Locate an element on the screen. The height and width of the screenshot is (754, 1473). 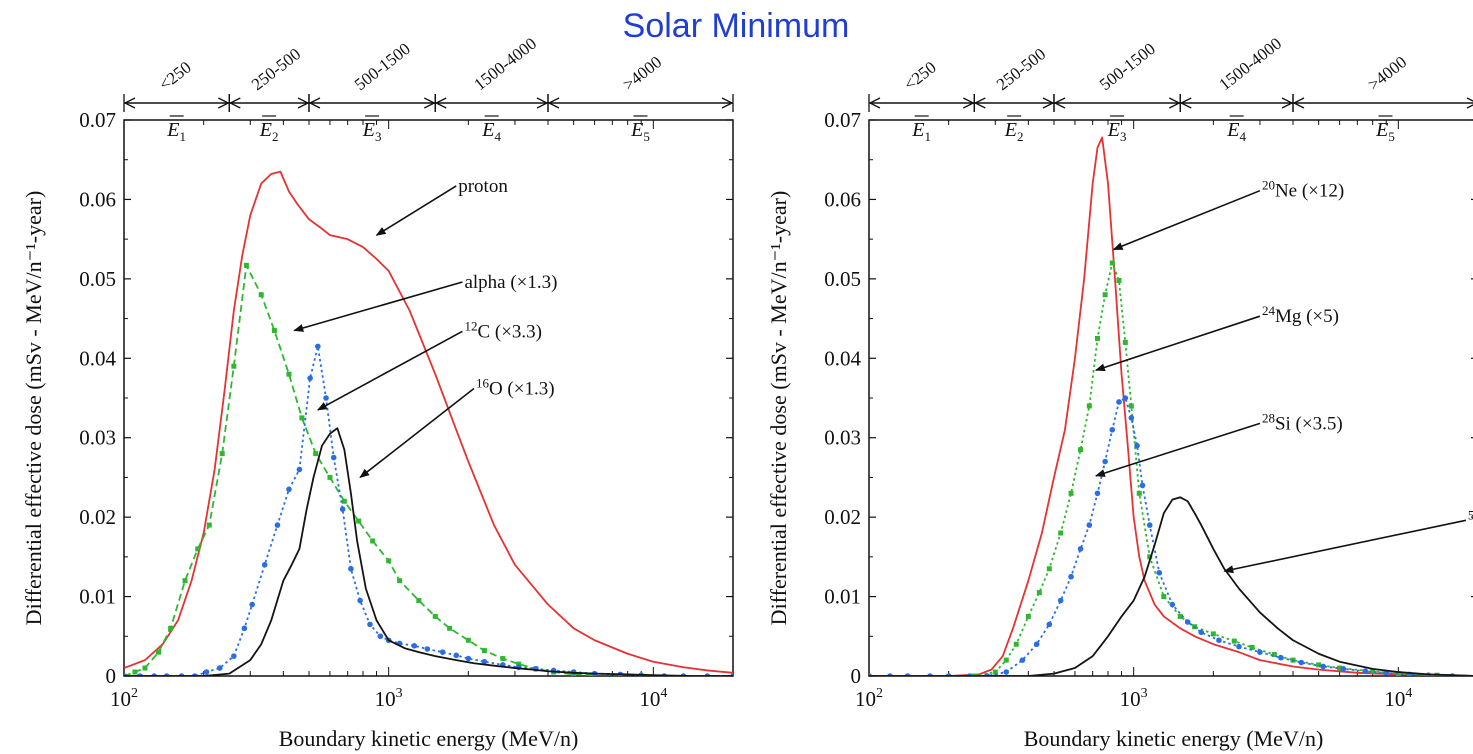
bin-symbol: E4 is located at coordinates (491, 131).